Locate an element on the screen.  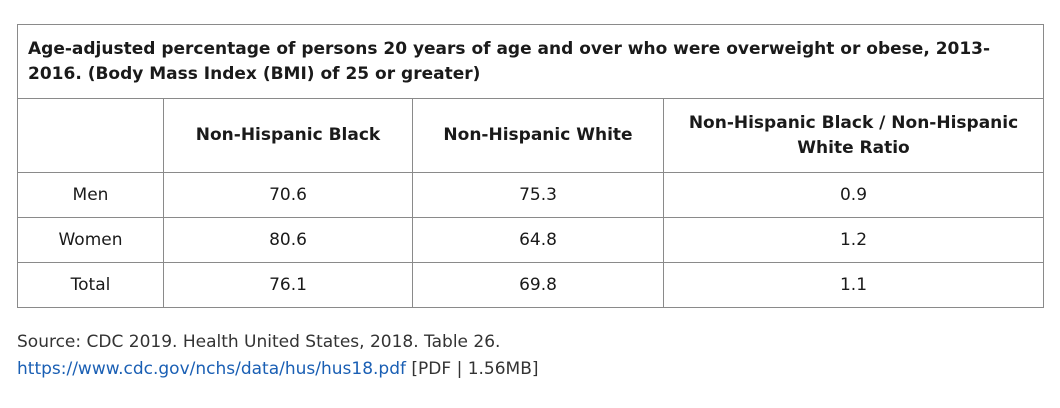
row-label: Men is located at coordinates (90, 195).